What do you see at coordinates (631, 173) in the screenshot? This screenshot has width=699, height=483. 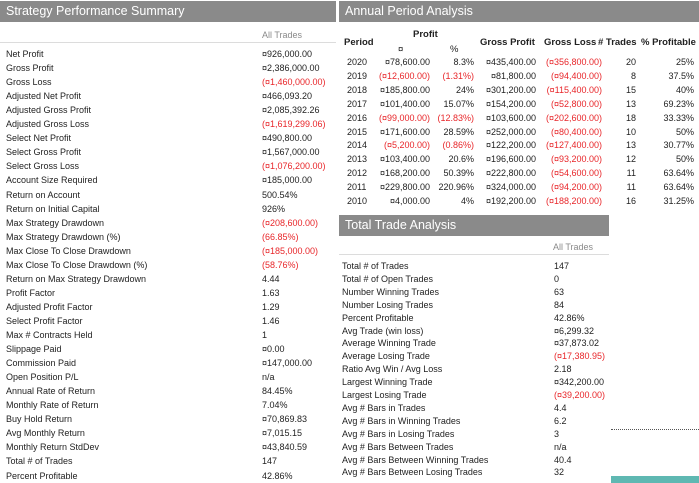 I see `annual-cell-trades: 11` at bounding box center [631, 173].